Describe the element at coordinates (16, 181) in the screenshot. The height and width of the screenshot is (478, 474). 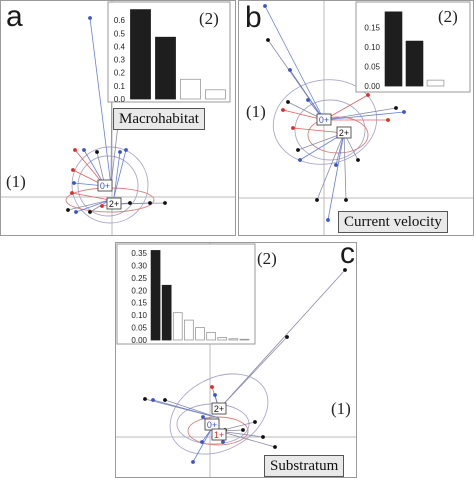
I see `panel-a-scatter-tag: (1)` at that location.